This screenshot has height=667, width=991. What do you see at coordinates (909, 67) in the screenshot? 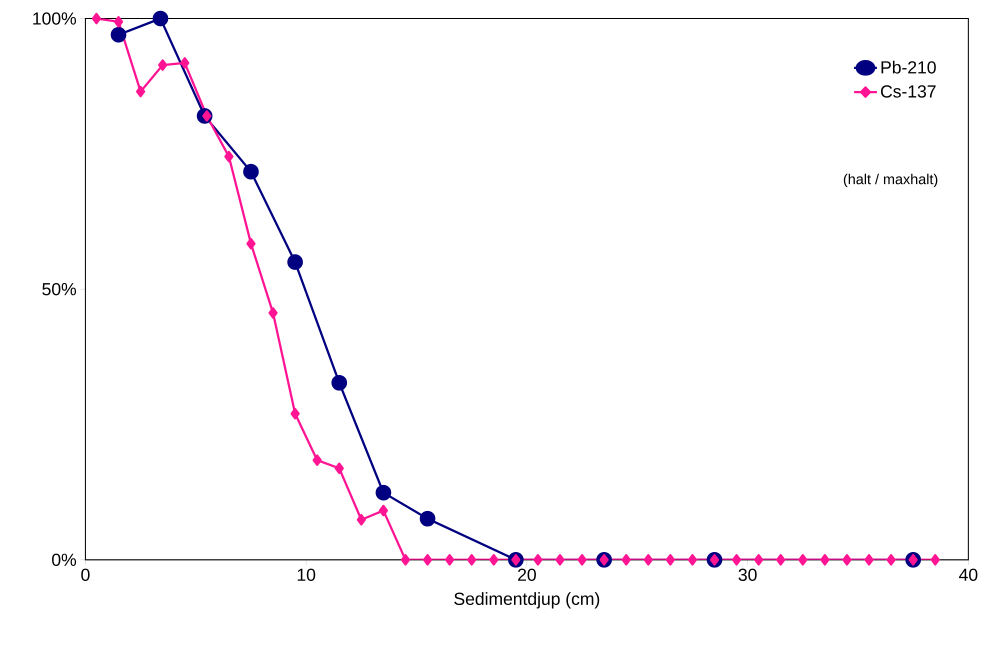
I see `legend-label: Pb-210` at bounding box center [909, 67].